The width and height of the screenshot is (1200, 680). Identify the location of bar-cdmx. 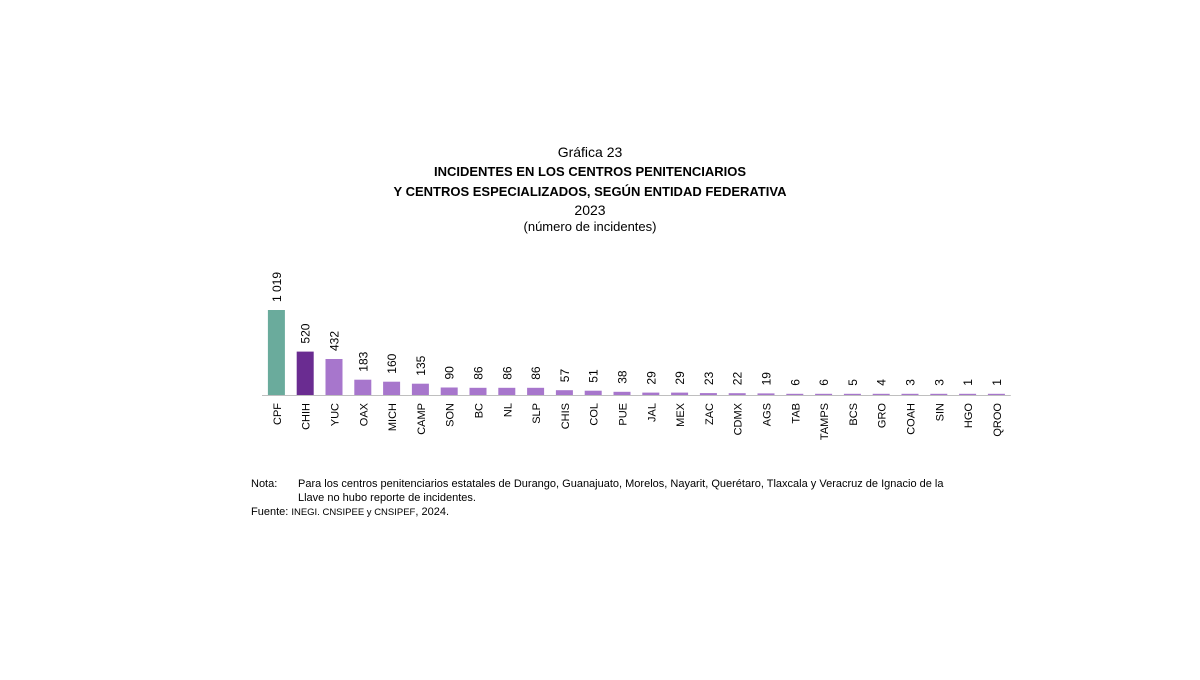
(737, 394).